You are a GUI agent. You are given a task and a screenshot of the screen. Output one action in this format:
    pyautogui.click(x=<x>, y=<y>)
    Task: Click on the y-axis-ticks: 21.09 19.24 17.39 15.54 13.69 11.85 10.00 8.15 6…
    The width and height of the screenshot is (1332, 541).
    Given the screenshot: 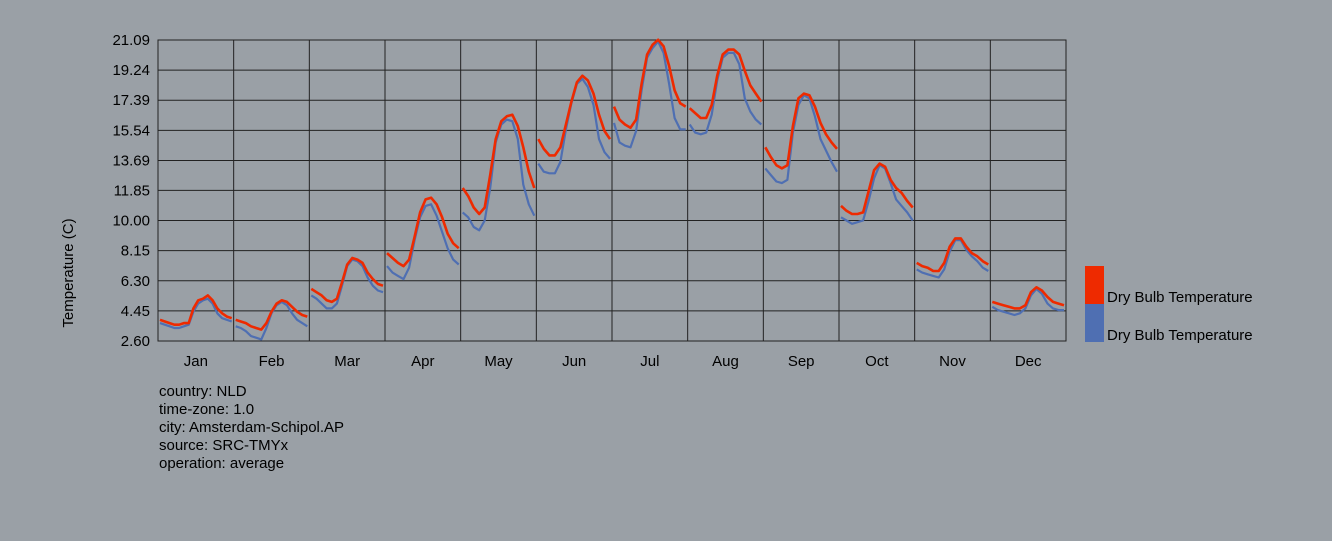 What is the action you would take?
    pyautogui.click(x=131, y=191)
    